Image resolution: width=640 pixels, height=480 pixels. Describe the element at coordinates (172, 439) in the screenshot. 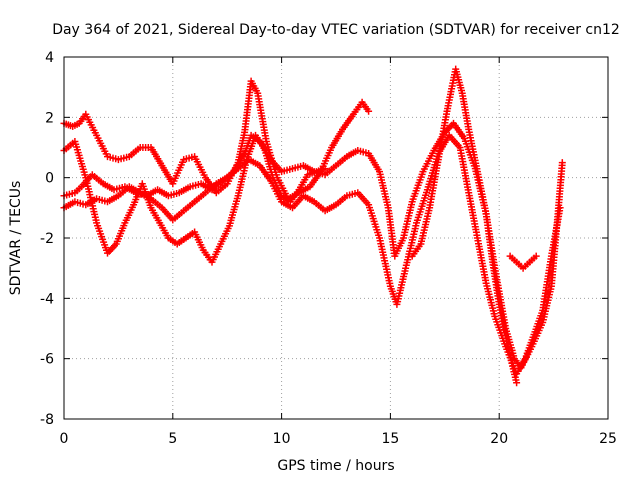

I see `x-tick-label: 5` at that location.